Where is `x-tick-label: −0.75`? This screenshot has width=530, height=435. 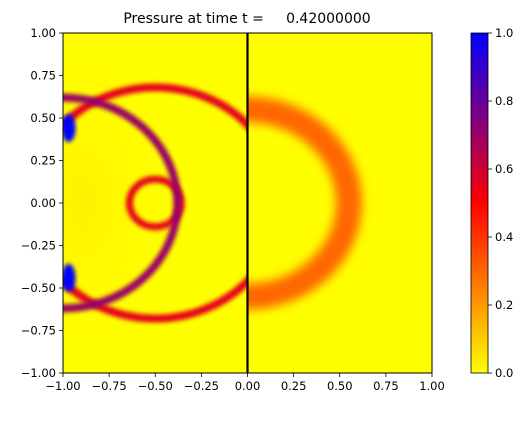
x-tick-label: −0.75 is located at coordinates (109, 386).